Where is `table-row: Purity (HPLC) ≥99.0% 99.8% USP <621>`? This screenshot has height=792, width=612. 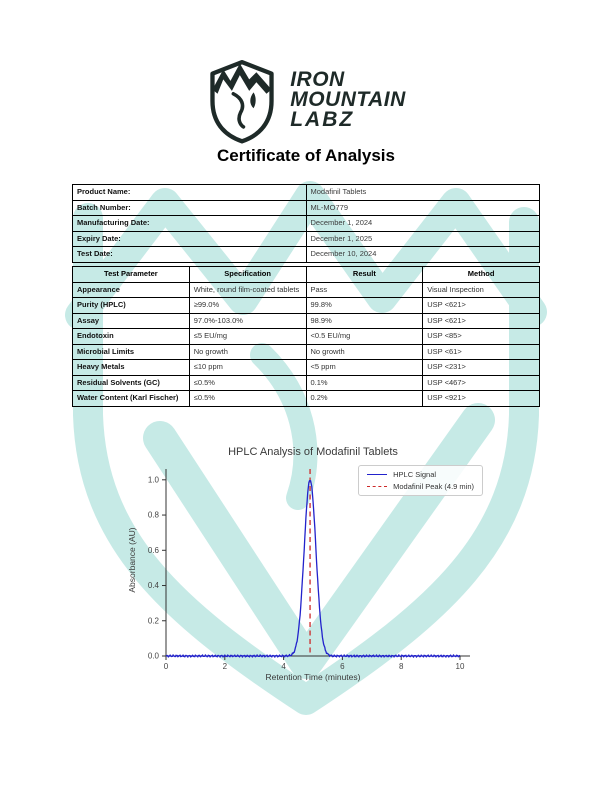 table-row: Purity (HPLC) ≥99.0% 99.8% USP <621> is located at coordinates (306, 305).